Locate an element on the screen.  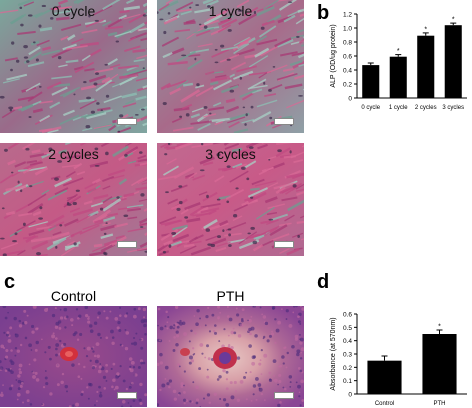
micrograph-control is located at coordinates (73, 356).